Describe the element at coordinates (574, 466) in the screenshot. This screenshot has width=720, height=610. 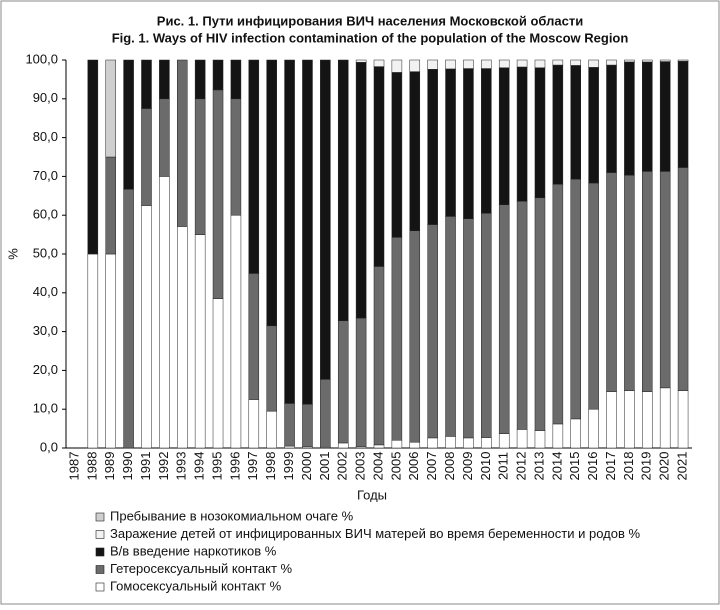
I see `x-tick-label: 2015` at that location.